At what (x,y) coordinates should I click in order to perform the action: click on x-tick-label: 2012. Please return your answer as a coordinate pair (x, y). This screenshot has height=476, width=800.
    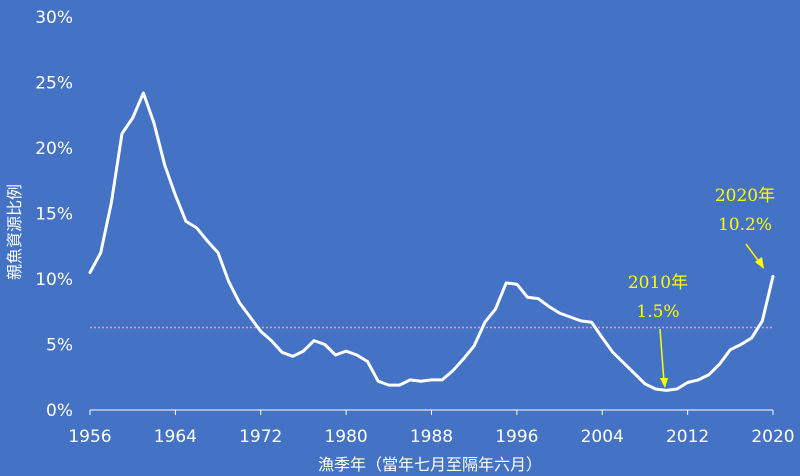
    Looking at the image, I should click on (687, 437).